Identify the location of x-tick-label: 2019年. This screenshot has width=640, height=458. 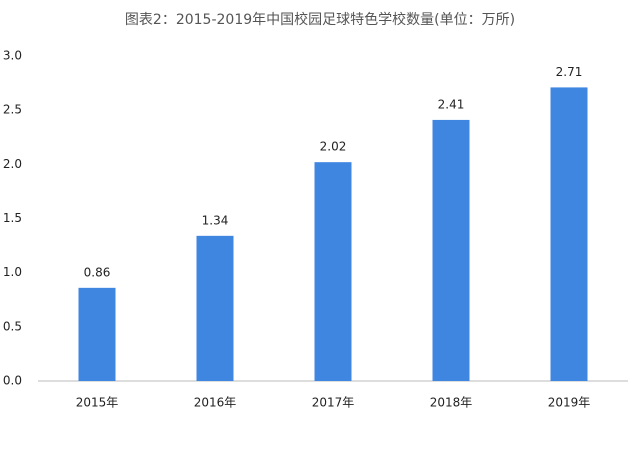
(569, 403).